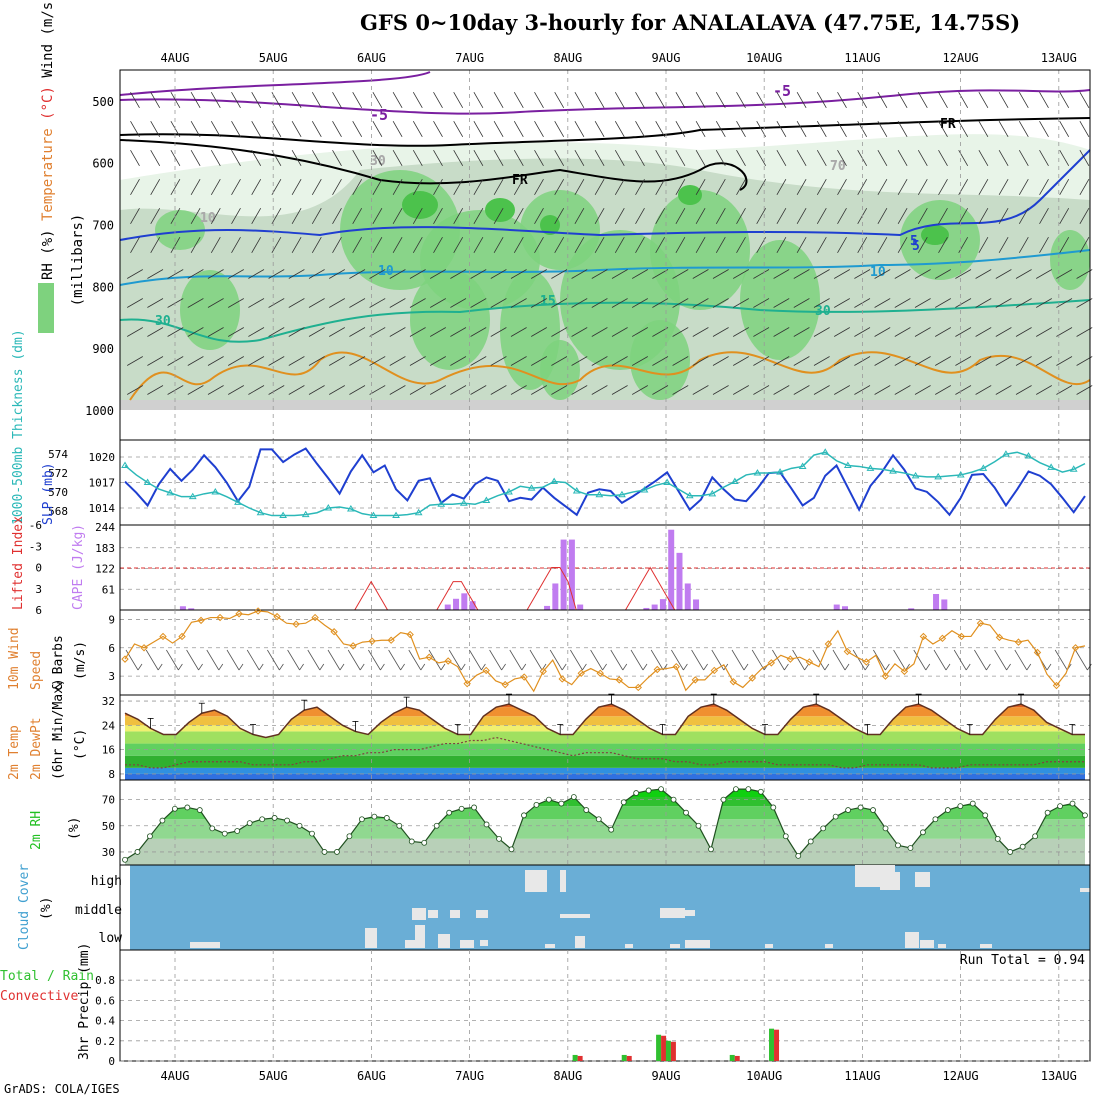  Describe the element at coordinates (210, 310) in the screenshot. I see `rh-blob` at that location.